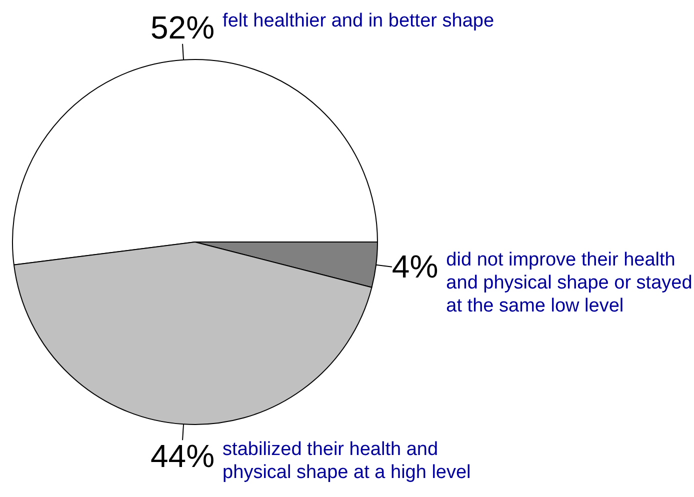 The height and width of the screenshot is (497, 694). What do you see at coordinates (346, 460) in the screenshot?
I see `slice-label: stabilized their health and physical shape at a high level` at bounding box center [346, 460].